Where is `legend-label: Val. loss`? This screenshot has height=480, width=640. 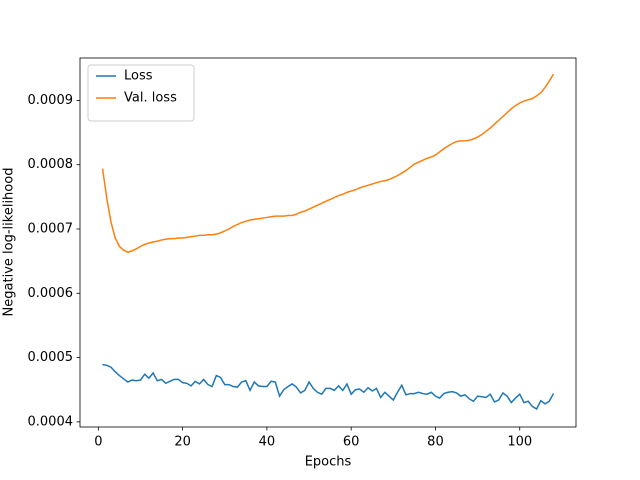 legend-label: Val. loss is located at coordinates (150, 98).